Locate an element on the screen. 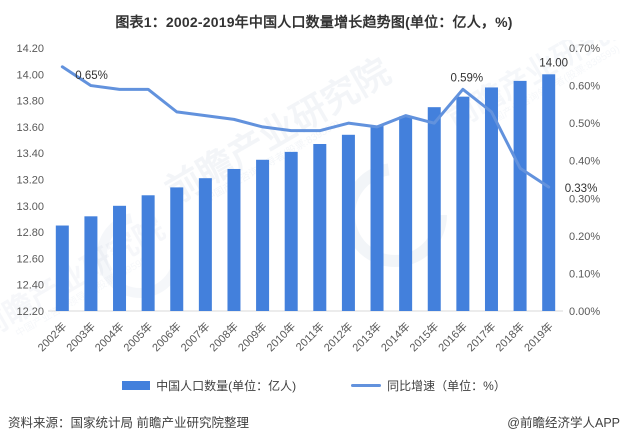 The width and height of the screenshot is (628, 443). population-bar-2006年 is located at coordinates (177, 249).